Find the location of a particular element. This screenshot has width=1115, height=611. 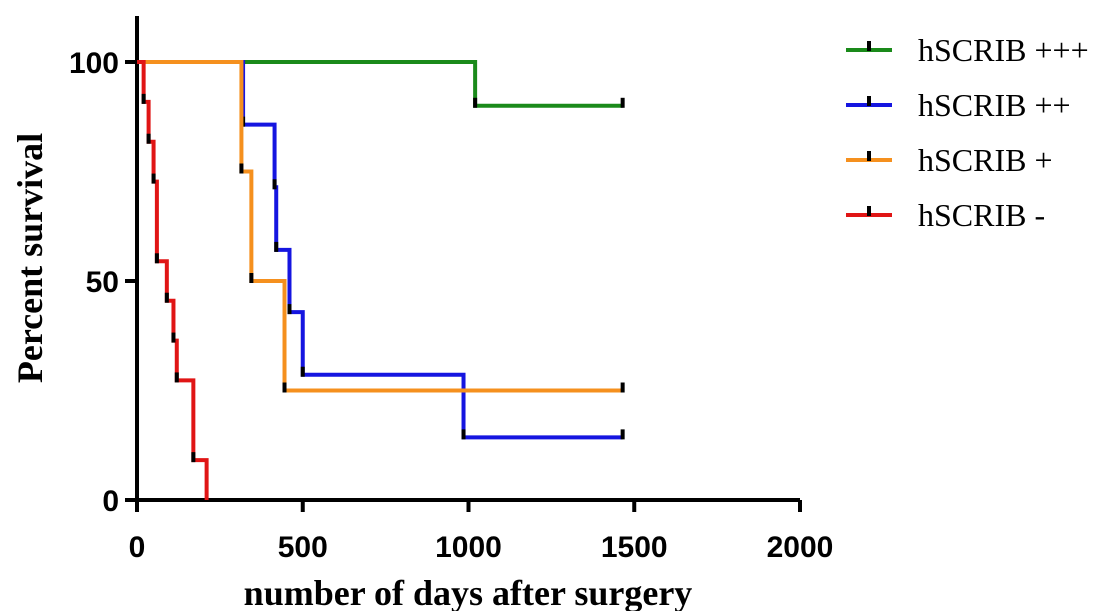

series-line-hscrib-neg is located at coordinates (173, 280).